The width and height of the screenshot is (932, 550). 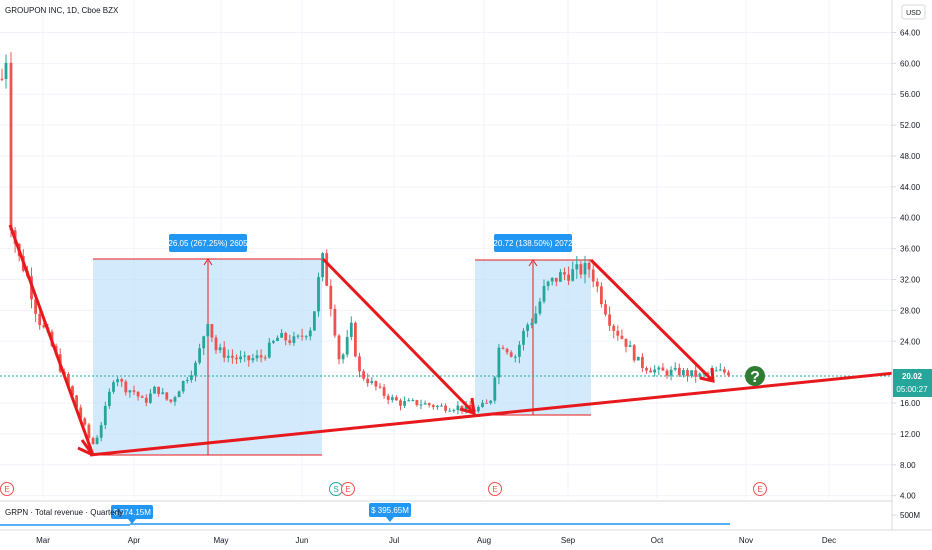 What do you see at coordinates (746, 540) in the screenshot?
I see `time-axis-label: Nov` at bounding box center [746, 540].